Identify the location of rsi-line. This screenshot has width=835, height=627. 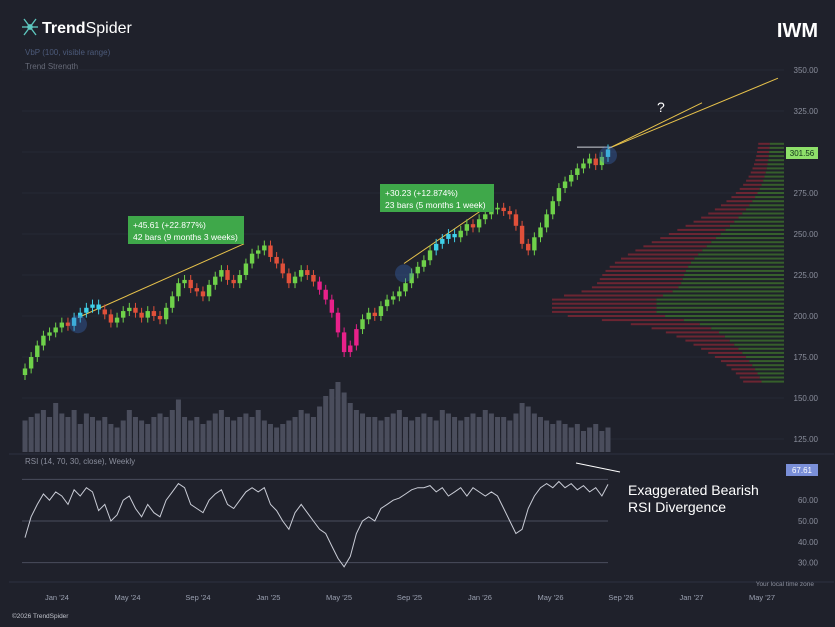
(316, 524).